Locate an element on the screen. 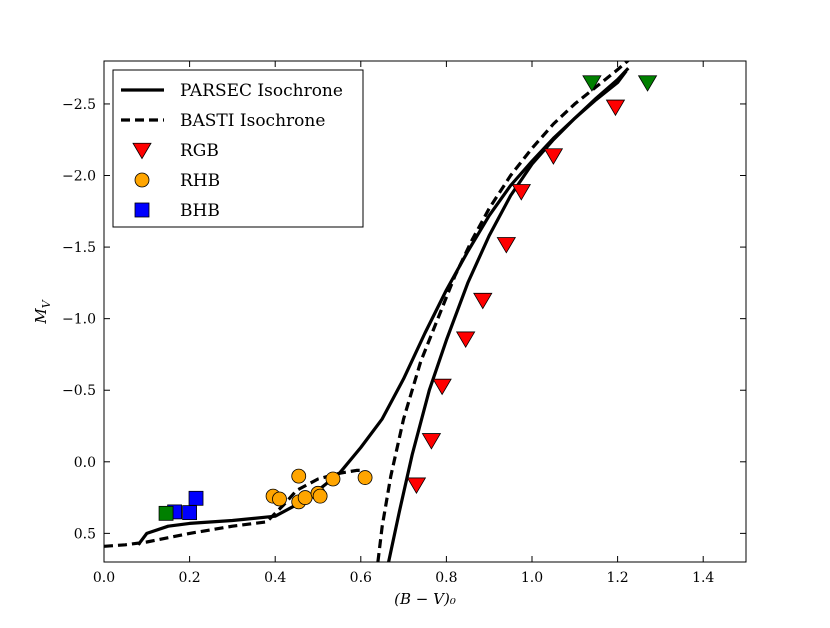 This screenshot has width=830, height=628. legend-marker-rhb is located at coordinates (142, 180).